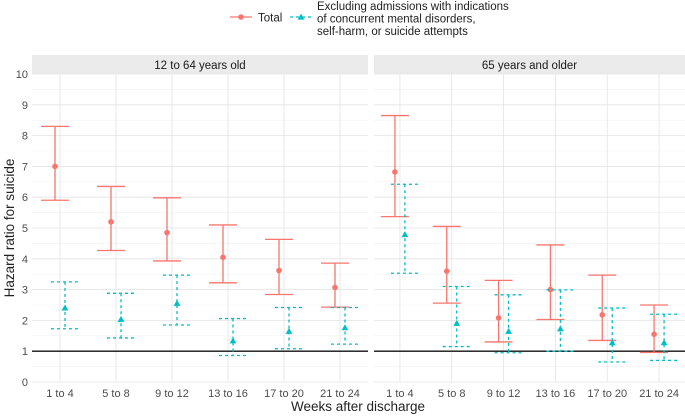  I want to click on panel-title: 65 years and older, so click(529, 66).